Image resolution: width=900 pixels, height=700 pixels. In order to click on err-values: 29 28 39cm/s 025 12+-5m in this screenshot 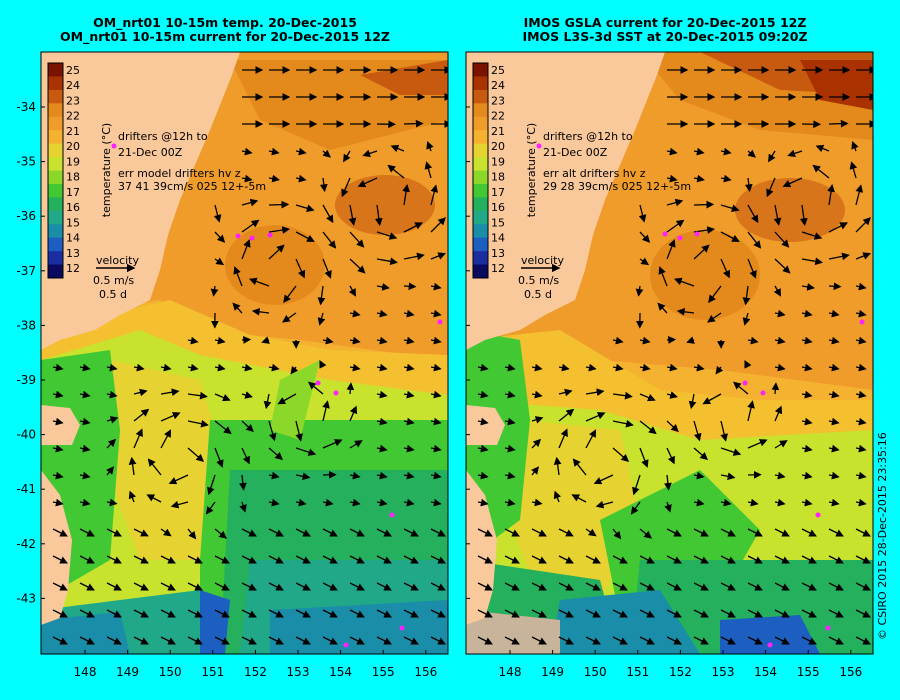, I will do `click(617, 186)`.